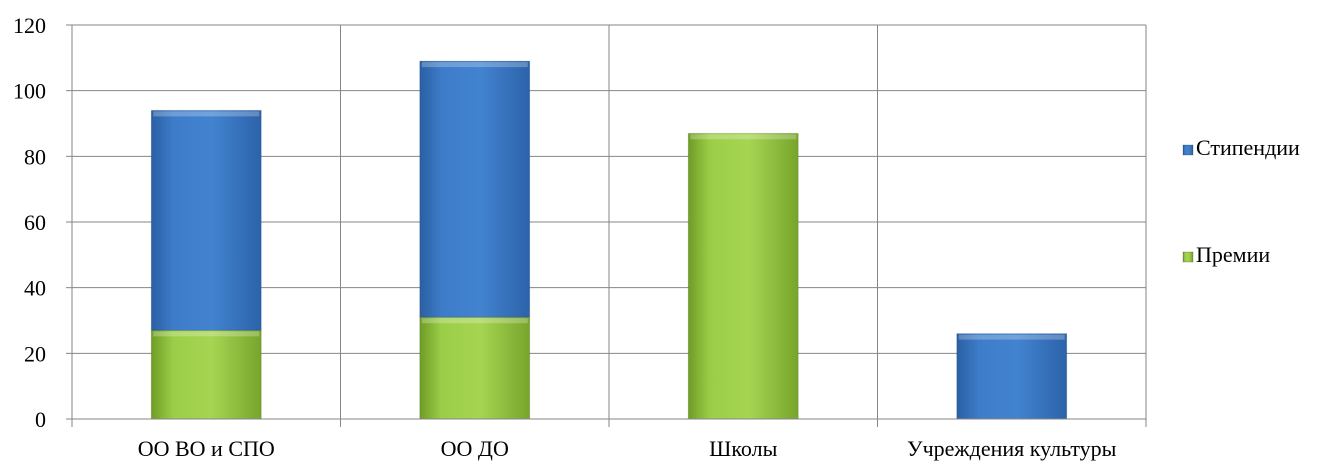 The height and width of the screenshot is (468, 1325). Describe the element at coordinates (35, 222) in the screenshot. I see `y-tick-label: 60` at that location.